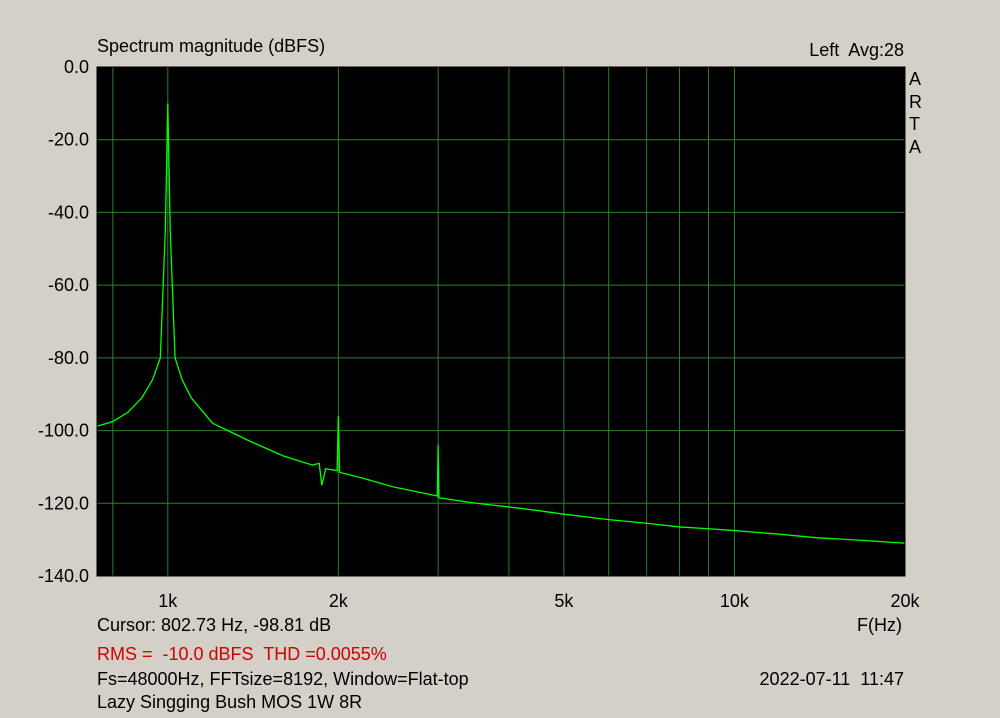 This screenshot has height=718, width=1000. Describe the element at coordinates (856, 50) in the screenshot. I see `channel-average-label: Left Avg:28` at that location.